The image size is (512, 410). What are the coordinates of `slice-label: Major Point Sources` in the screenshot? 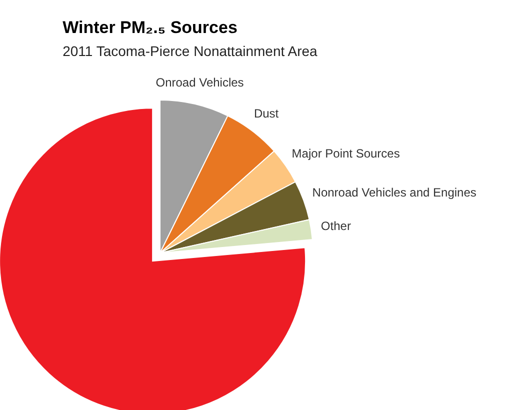 It's located at (346, 153).